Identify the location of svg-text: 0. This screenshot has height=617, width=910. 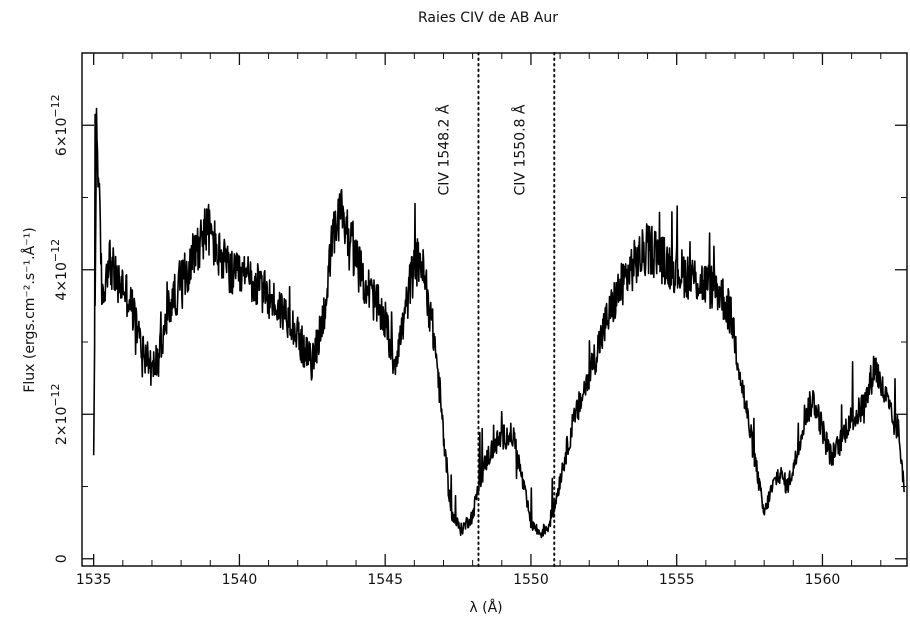
(62, 558).